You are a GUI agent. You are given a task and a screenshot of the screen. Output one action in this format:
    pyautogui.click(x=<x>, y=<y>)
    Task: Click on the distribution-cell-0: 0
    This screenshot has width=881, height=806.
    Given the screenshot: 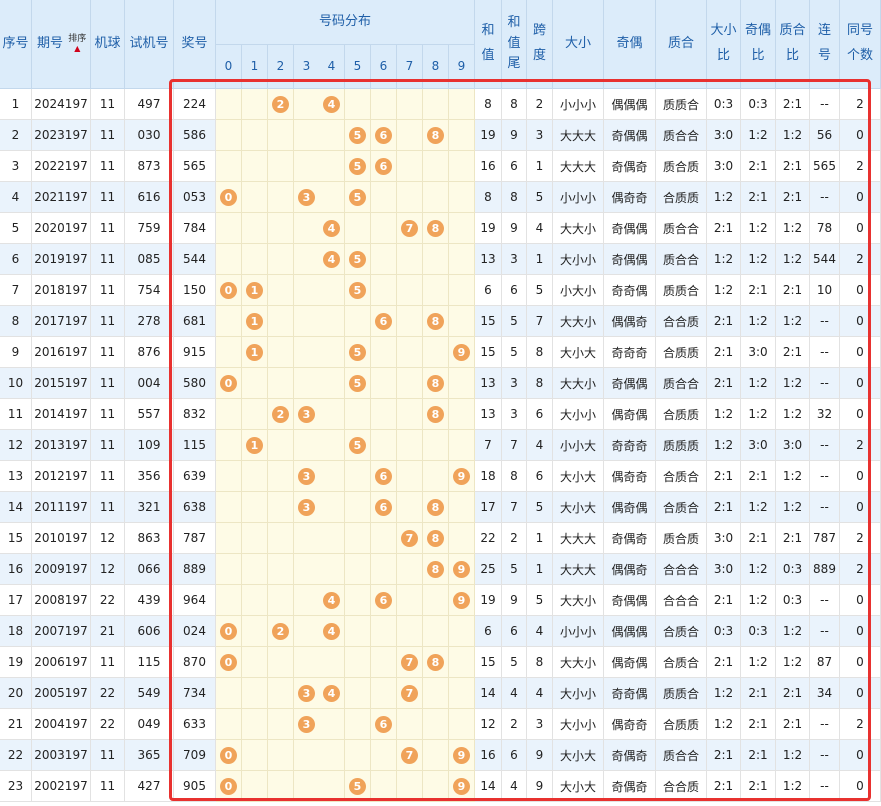 What is the action you would take?
    pyautogui.click(x=229, y=631)
    